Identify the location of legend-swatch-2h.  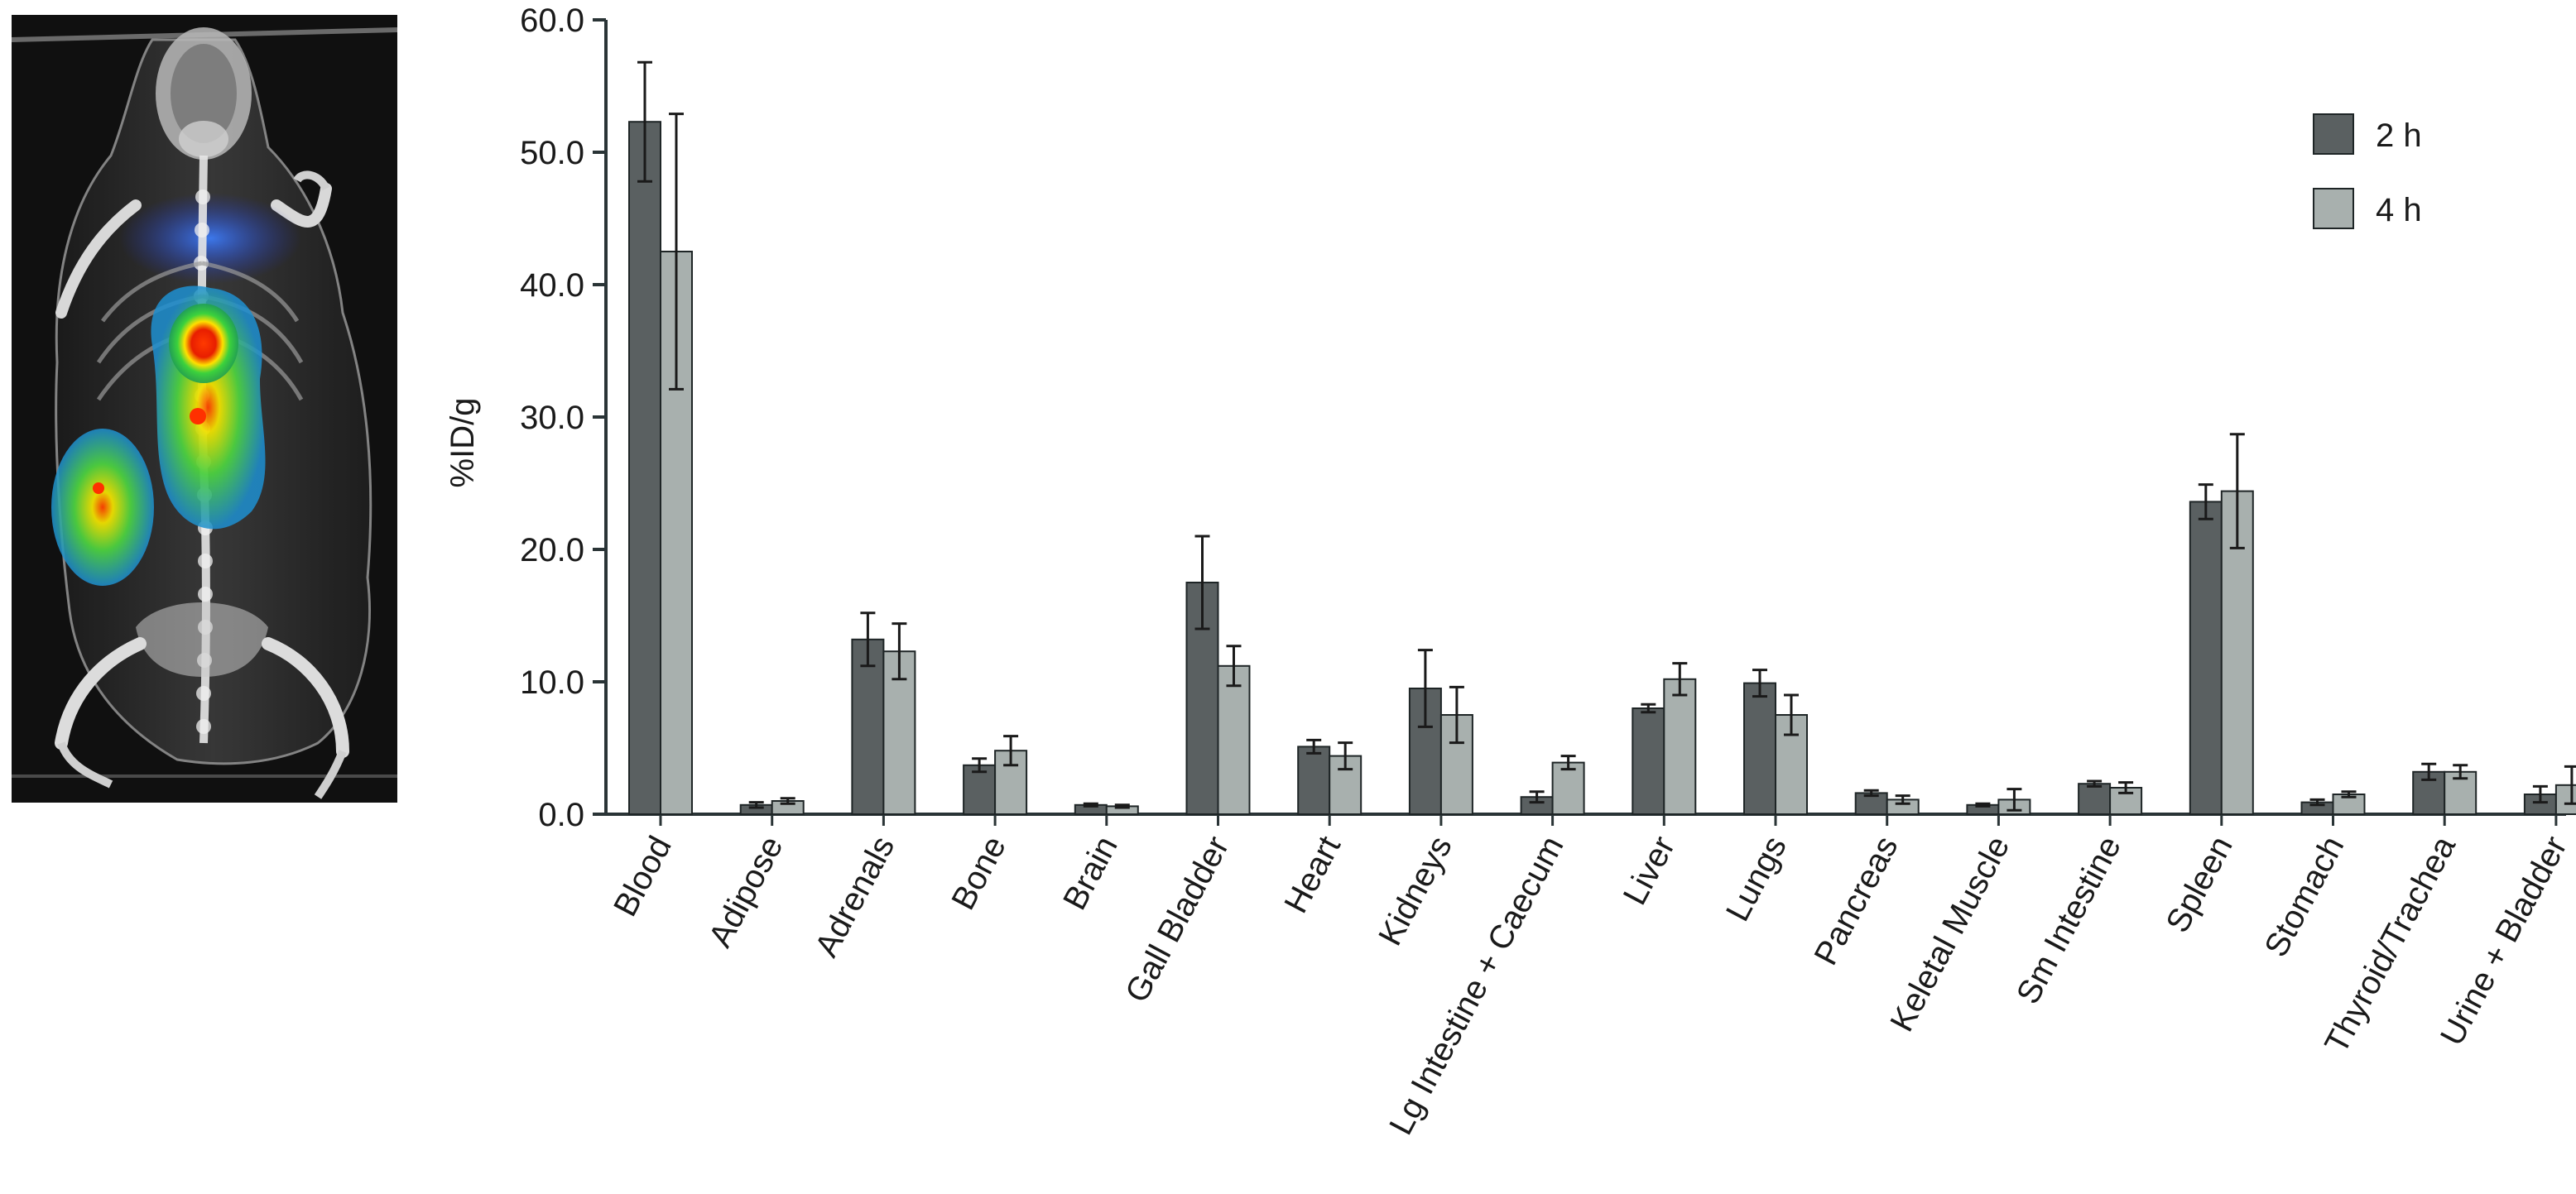
(2333, 134).